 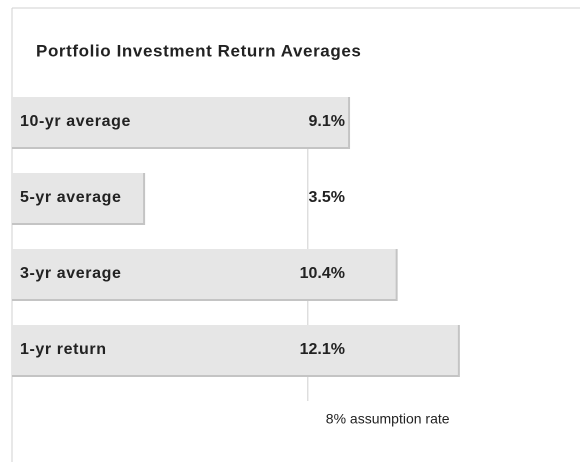 What do you see at coordinates (388, 419) in the screenshot?
I see `reference-label: 8% assumption rate` at bounding box center [388, 419].